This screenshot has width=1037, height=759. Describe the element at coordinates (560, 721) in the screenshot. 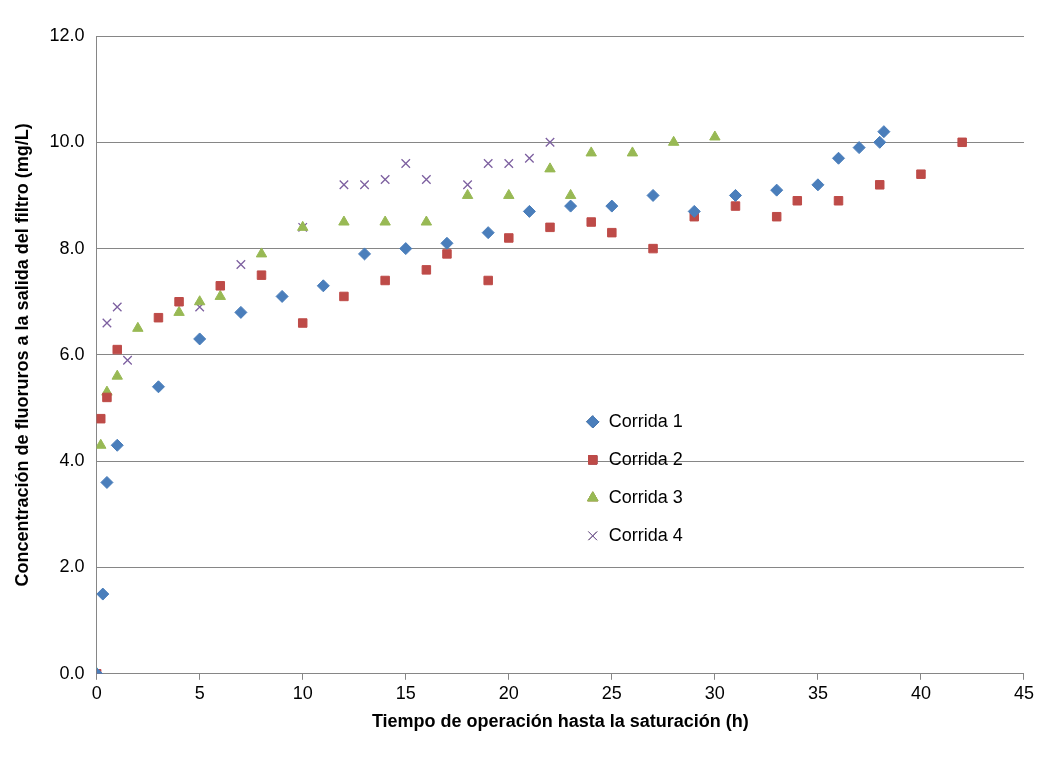

I see `x-axis-title: Tiempo de operación hasta la saturación (h)` at that location.